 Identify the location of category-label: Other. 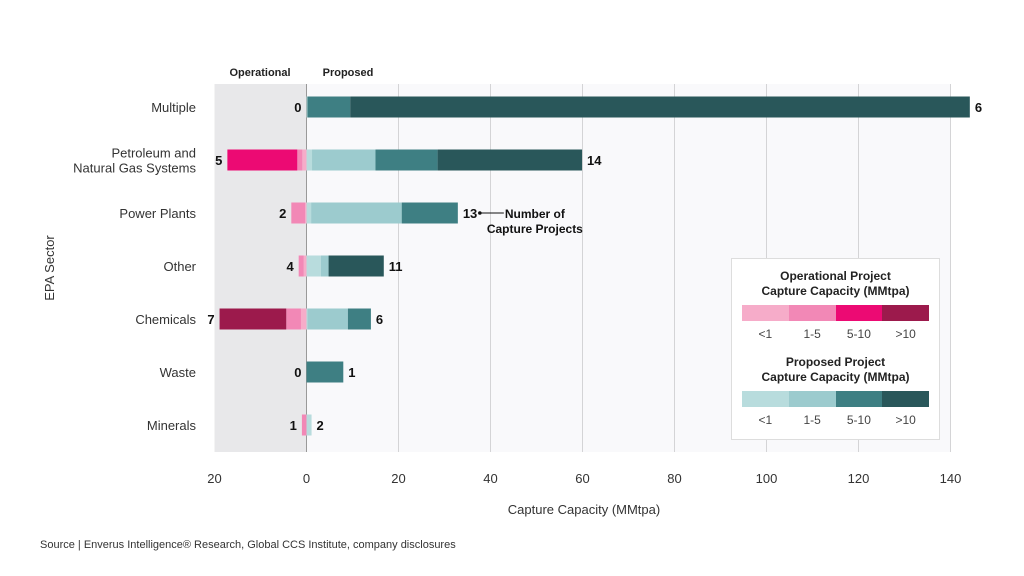
(179, 266).